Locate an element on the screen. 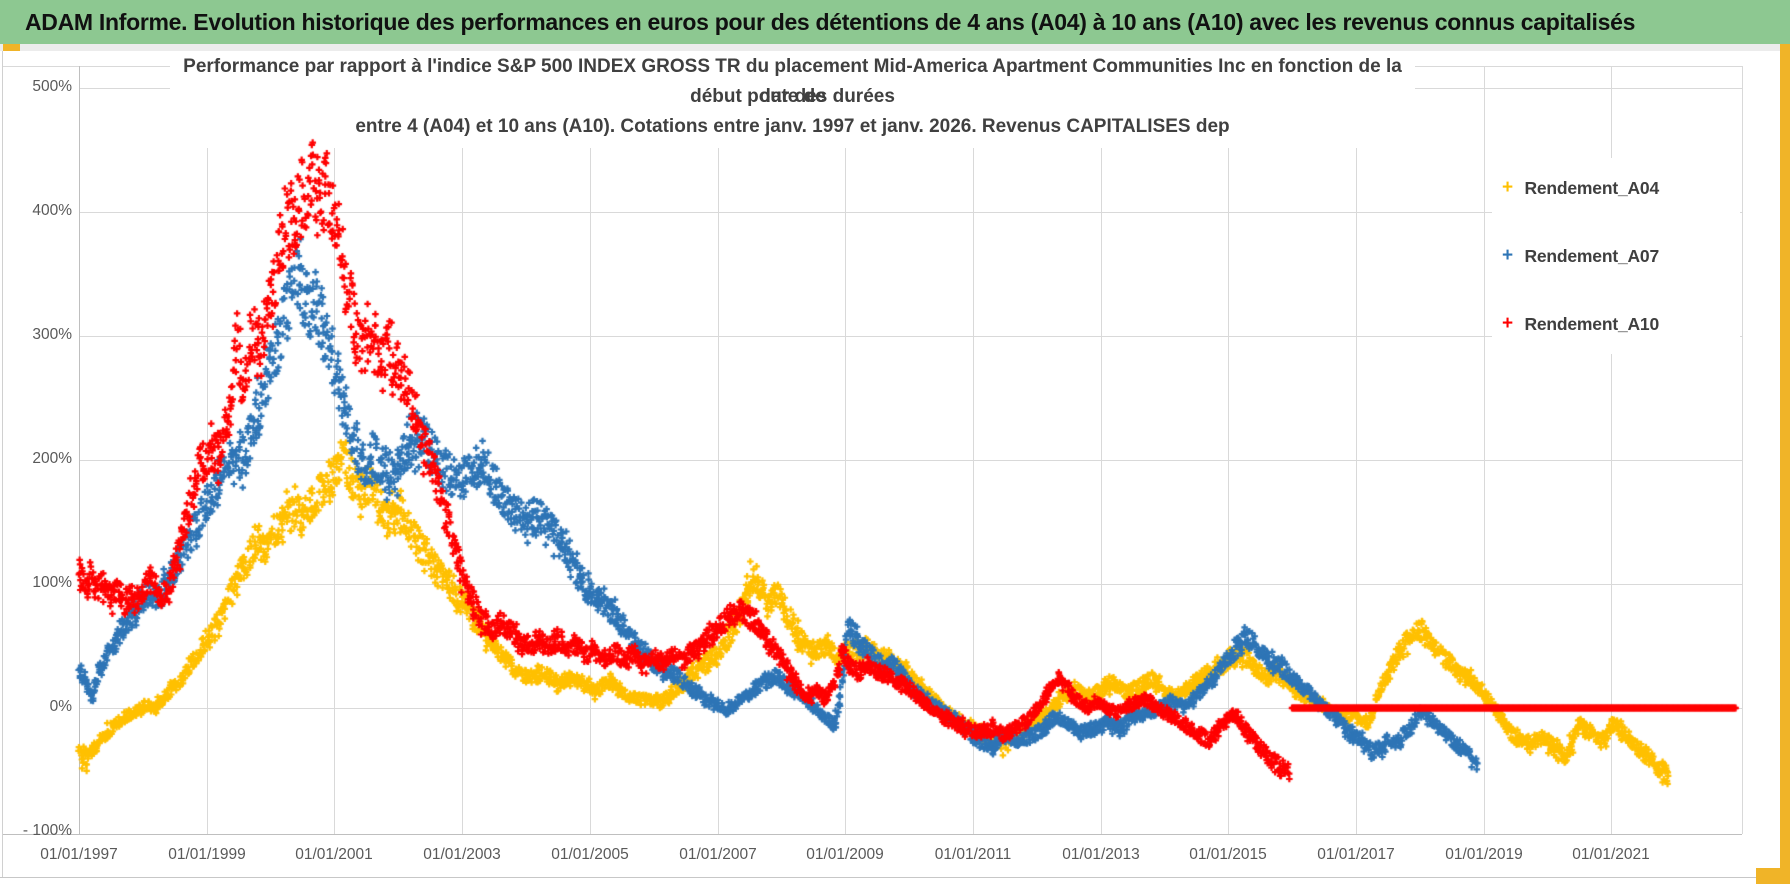 The width and height of the screenshot is (1790, 886). y-axis-tick-label: - 100% is located at coordinates (47, 830).